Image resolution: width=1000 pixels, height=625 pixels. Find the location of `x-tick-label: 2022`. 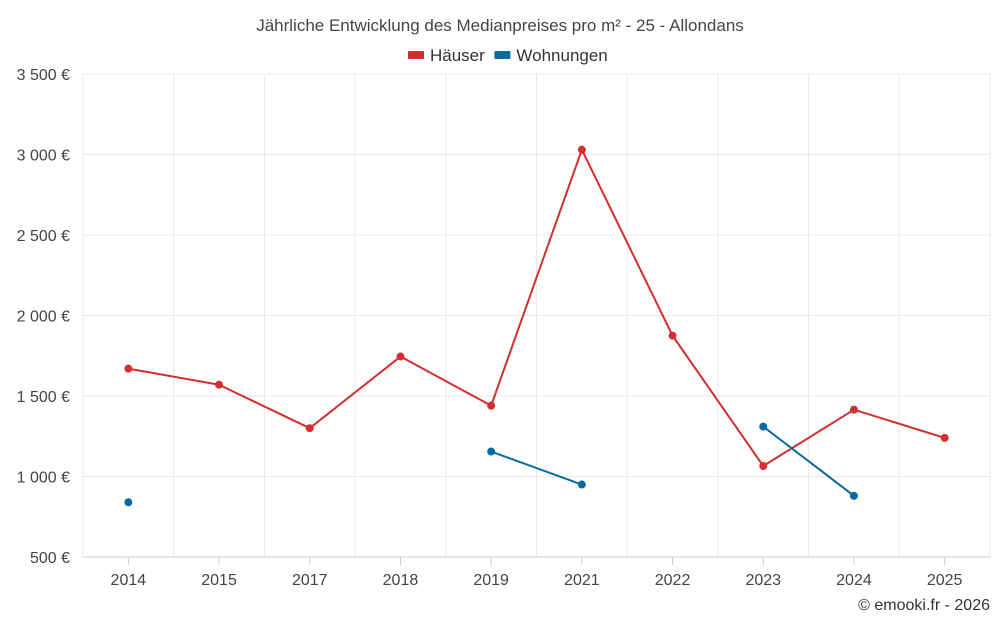

x-tick-label: 2022 is located at coordinates (673, 580).